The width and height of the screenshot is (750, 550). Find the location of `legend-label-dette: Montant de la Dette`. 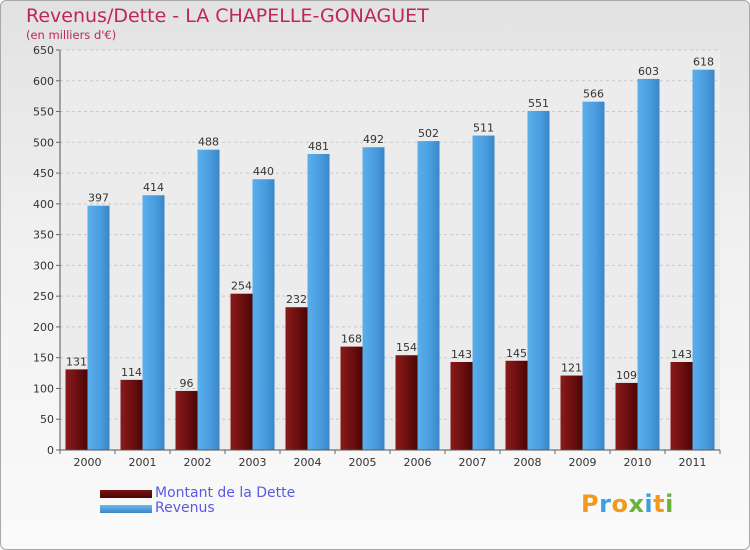

legend-label-dette: Montant de la Dette is located at coordinates (225, 493).